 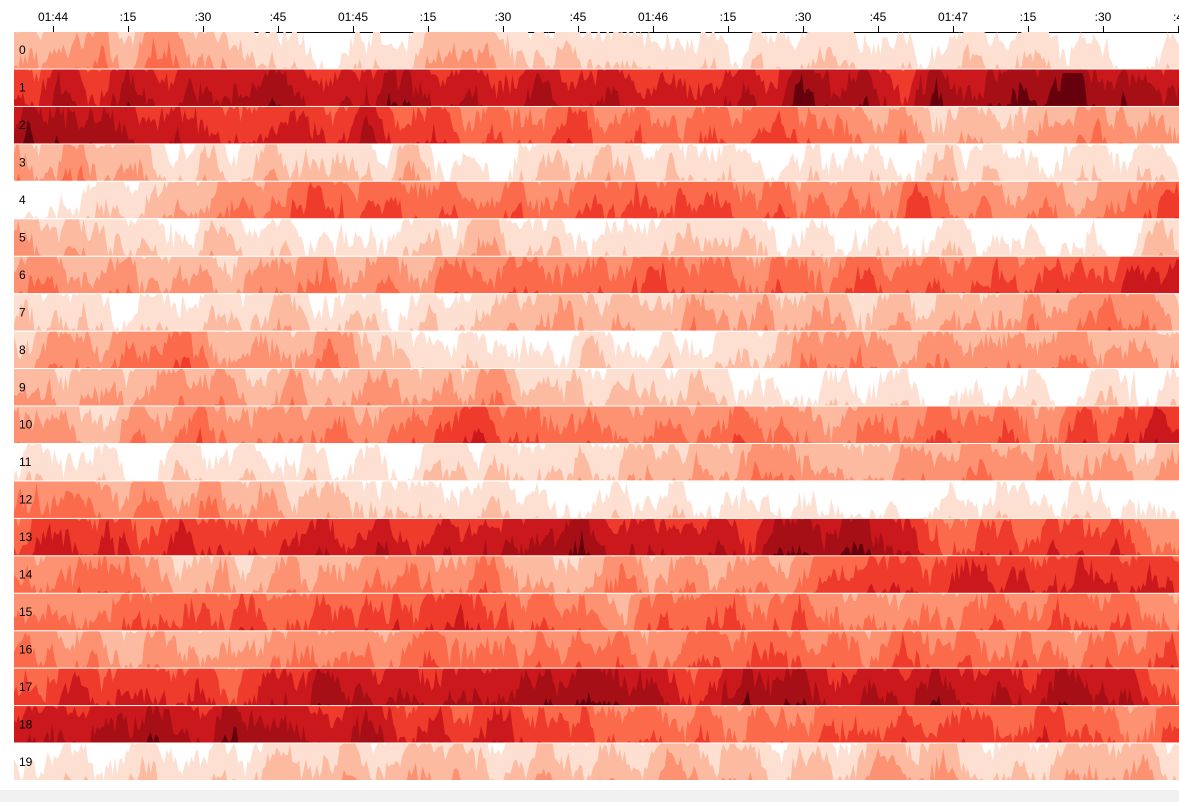 I want to click on row-label: 4, so click(x=22, y=200).